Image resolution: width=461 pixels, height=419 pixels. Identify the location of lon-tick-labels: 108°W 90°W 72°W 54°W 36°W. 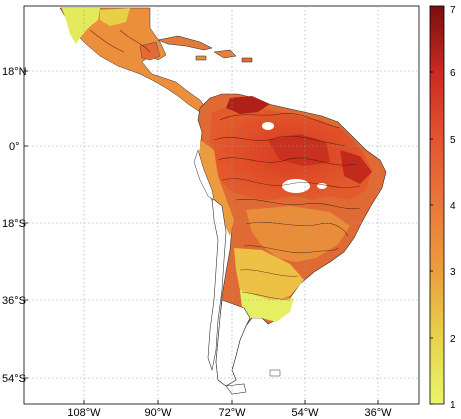
(229, 413).